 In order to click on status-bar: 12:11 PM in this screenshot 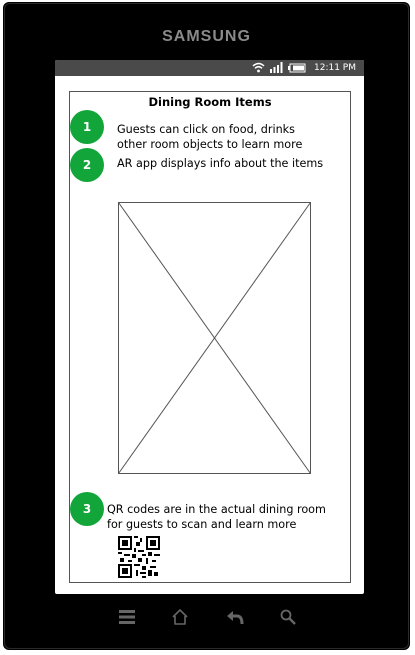, I will do `click(209, 68)`.